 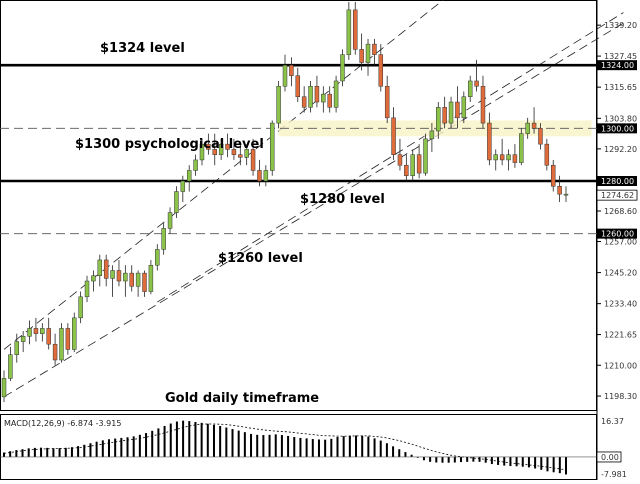 I want to click on price-tick-label: 1315.65, so click(x=620, y=87).